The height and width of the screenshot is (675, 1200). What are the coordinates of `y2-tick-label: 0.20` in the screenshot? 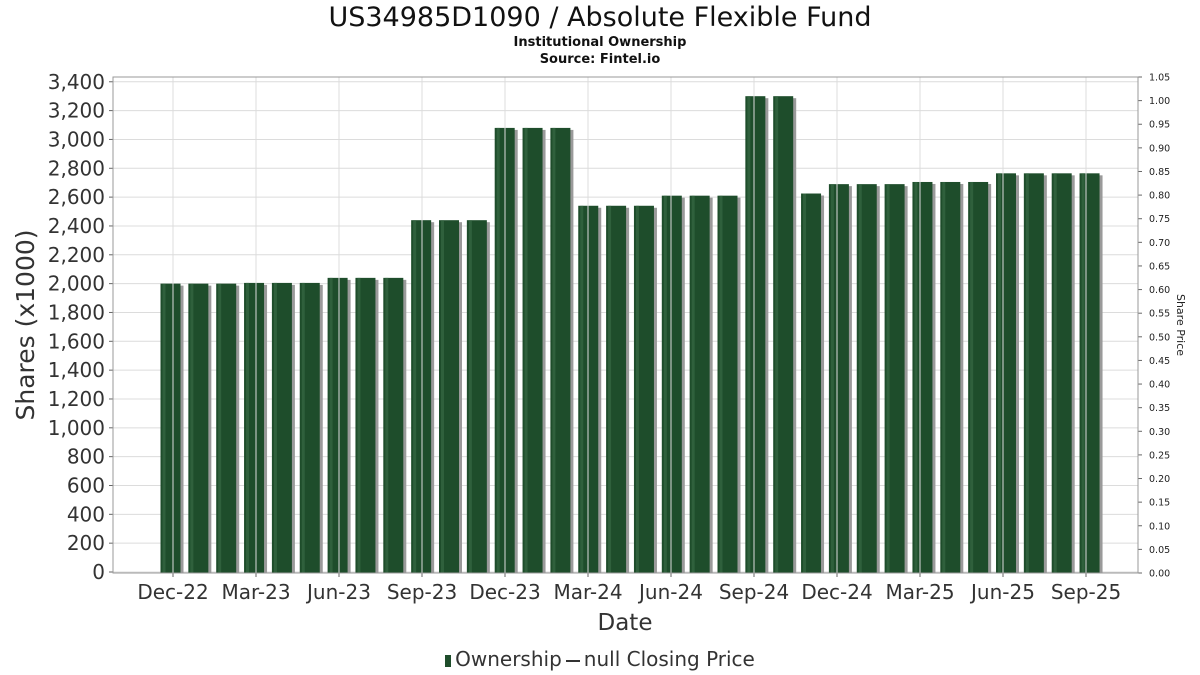 It's located at (1159, 479).